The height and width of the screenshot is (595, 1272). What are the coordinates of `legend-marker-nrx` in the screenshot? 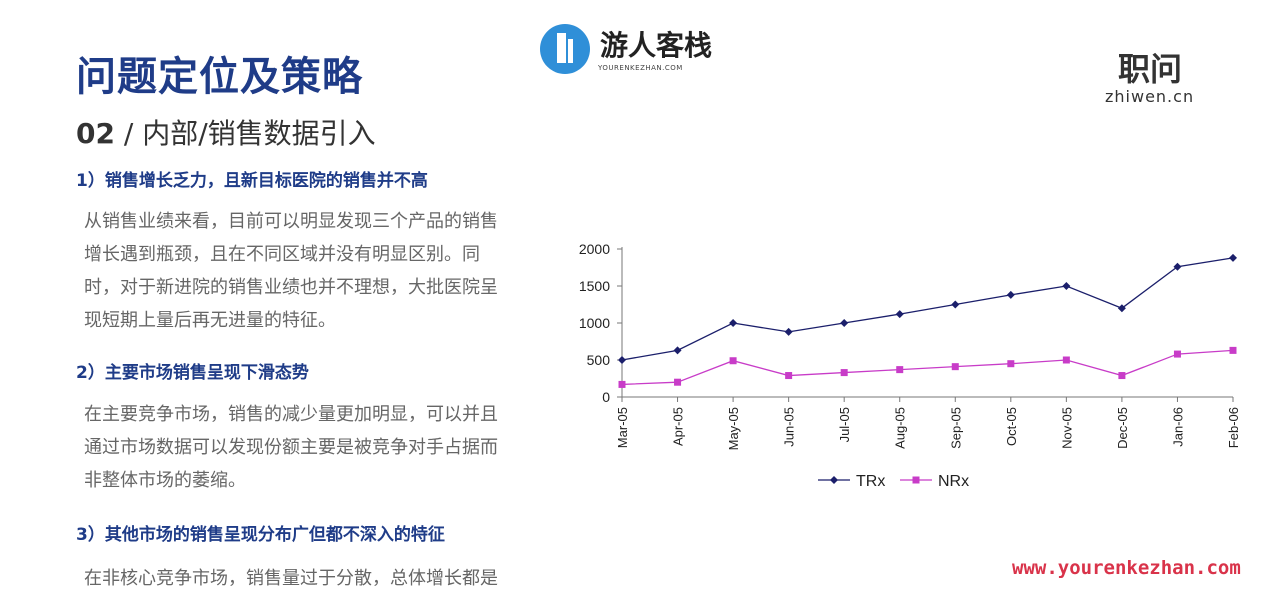 It's located at (916, 480).